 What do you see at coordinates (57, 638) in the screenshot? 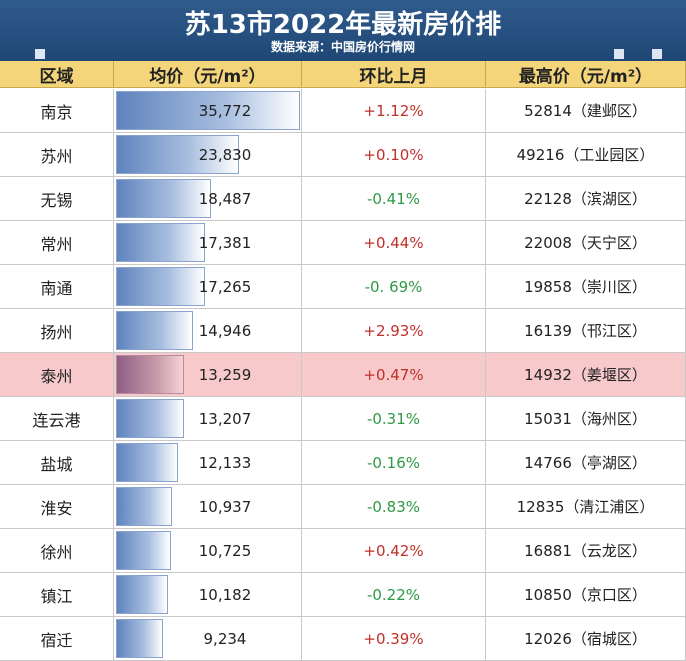
I see `city-cell: 宿迁` at bounding box center [57, 638].